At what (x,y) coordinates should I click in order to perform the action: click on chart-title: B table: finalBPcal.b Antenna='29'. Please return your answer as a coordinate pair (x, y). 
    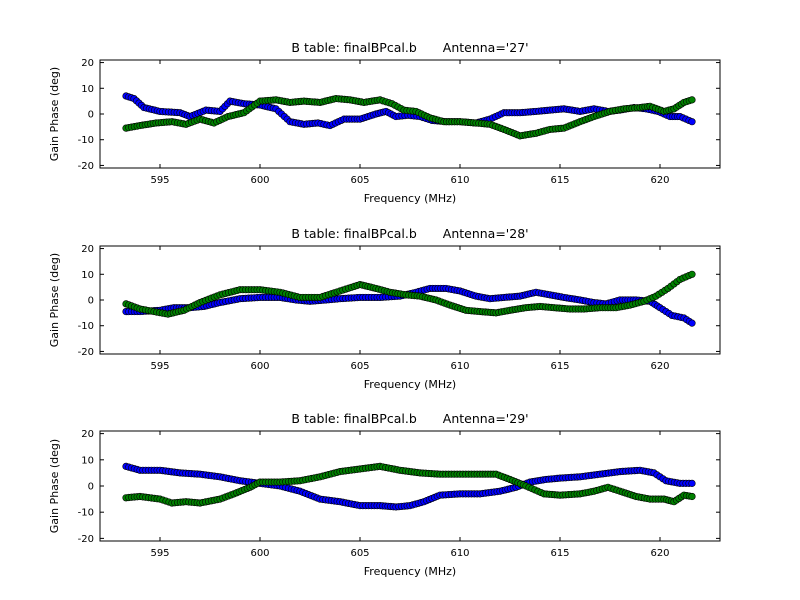
    Looking at the image, I should click on (409, 418).